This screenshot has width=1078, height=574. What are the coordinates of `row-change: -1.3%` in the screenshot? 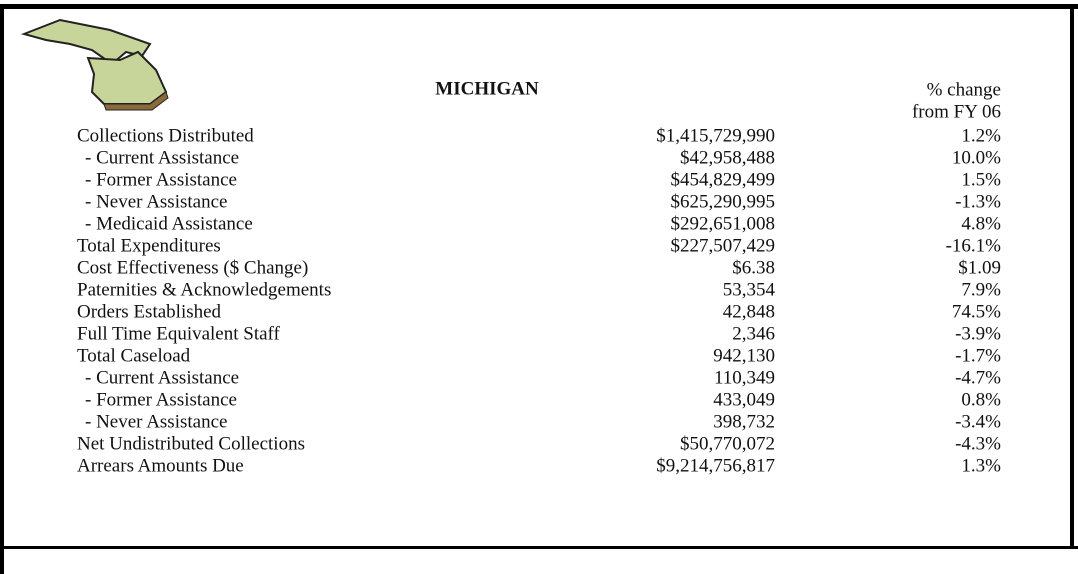 It's located at (978, 201).